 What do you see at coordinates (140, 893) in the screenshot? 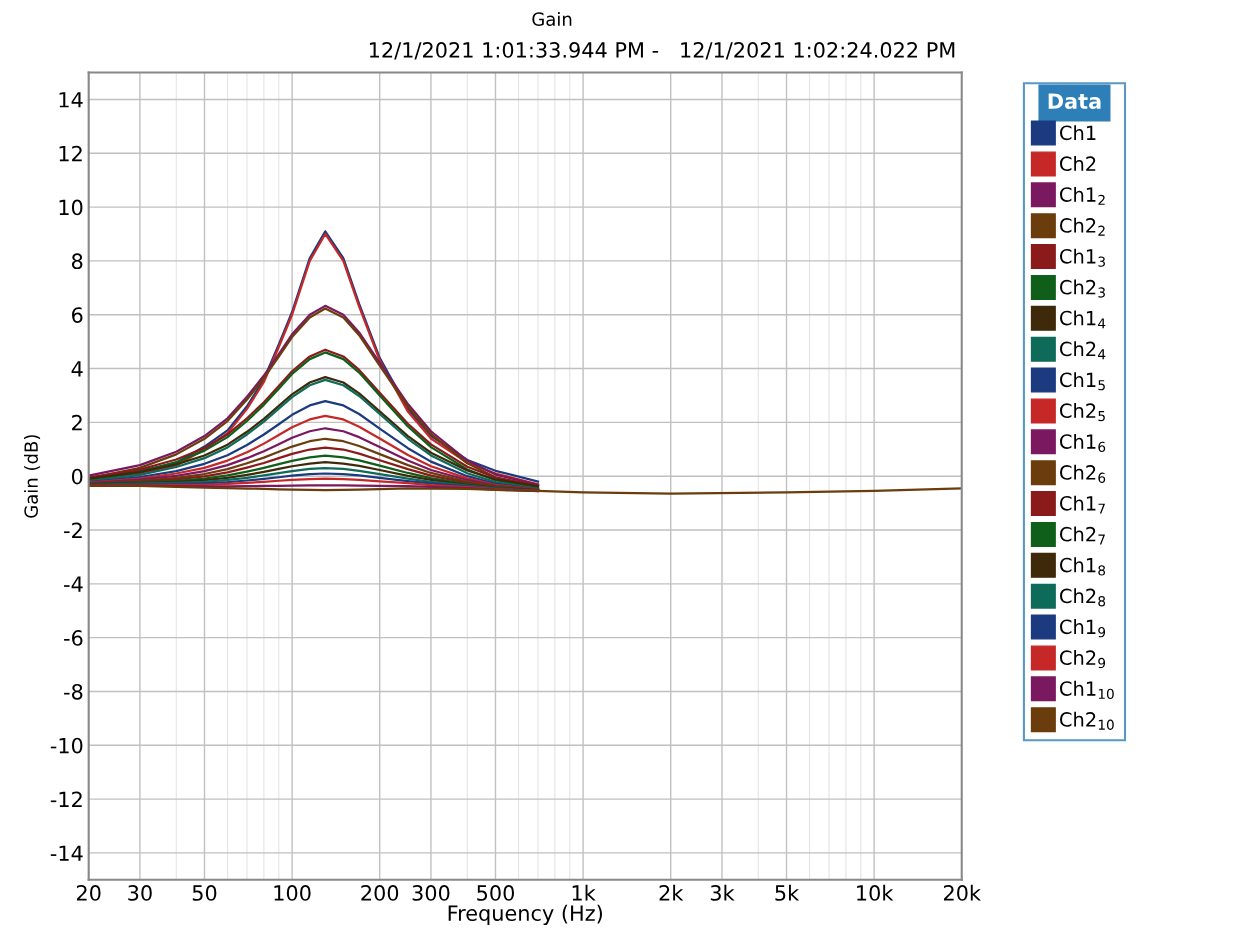
I see `x-tick-label: 30` at bounding box center [140, 893].